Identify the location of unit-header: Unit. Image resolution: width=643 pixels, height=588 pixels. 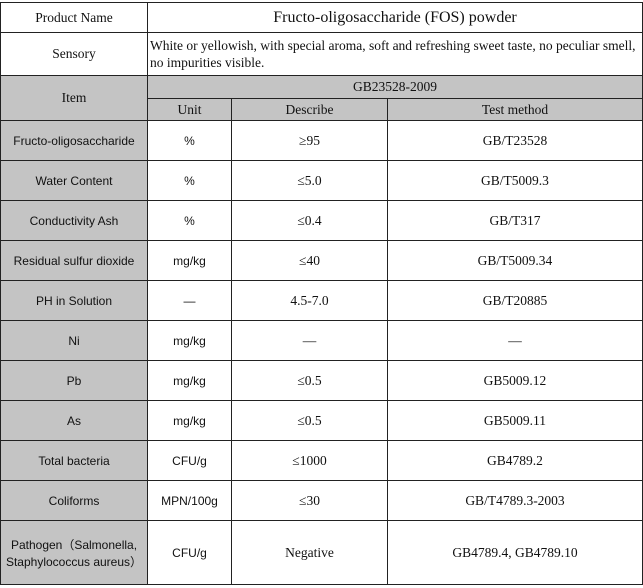
(189, 109).